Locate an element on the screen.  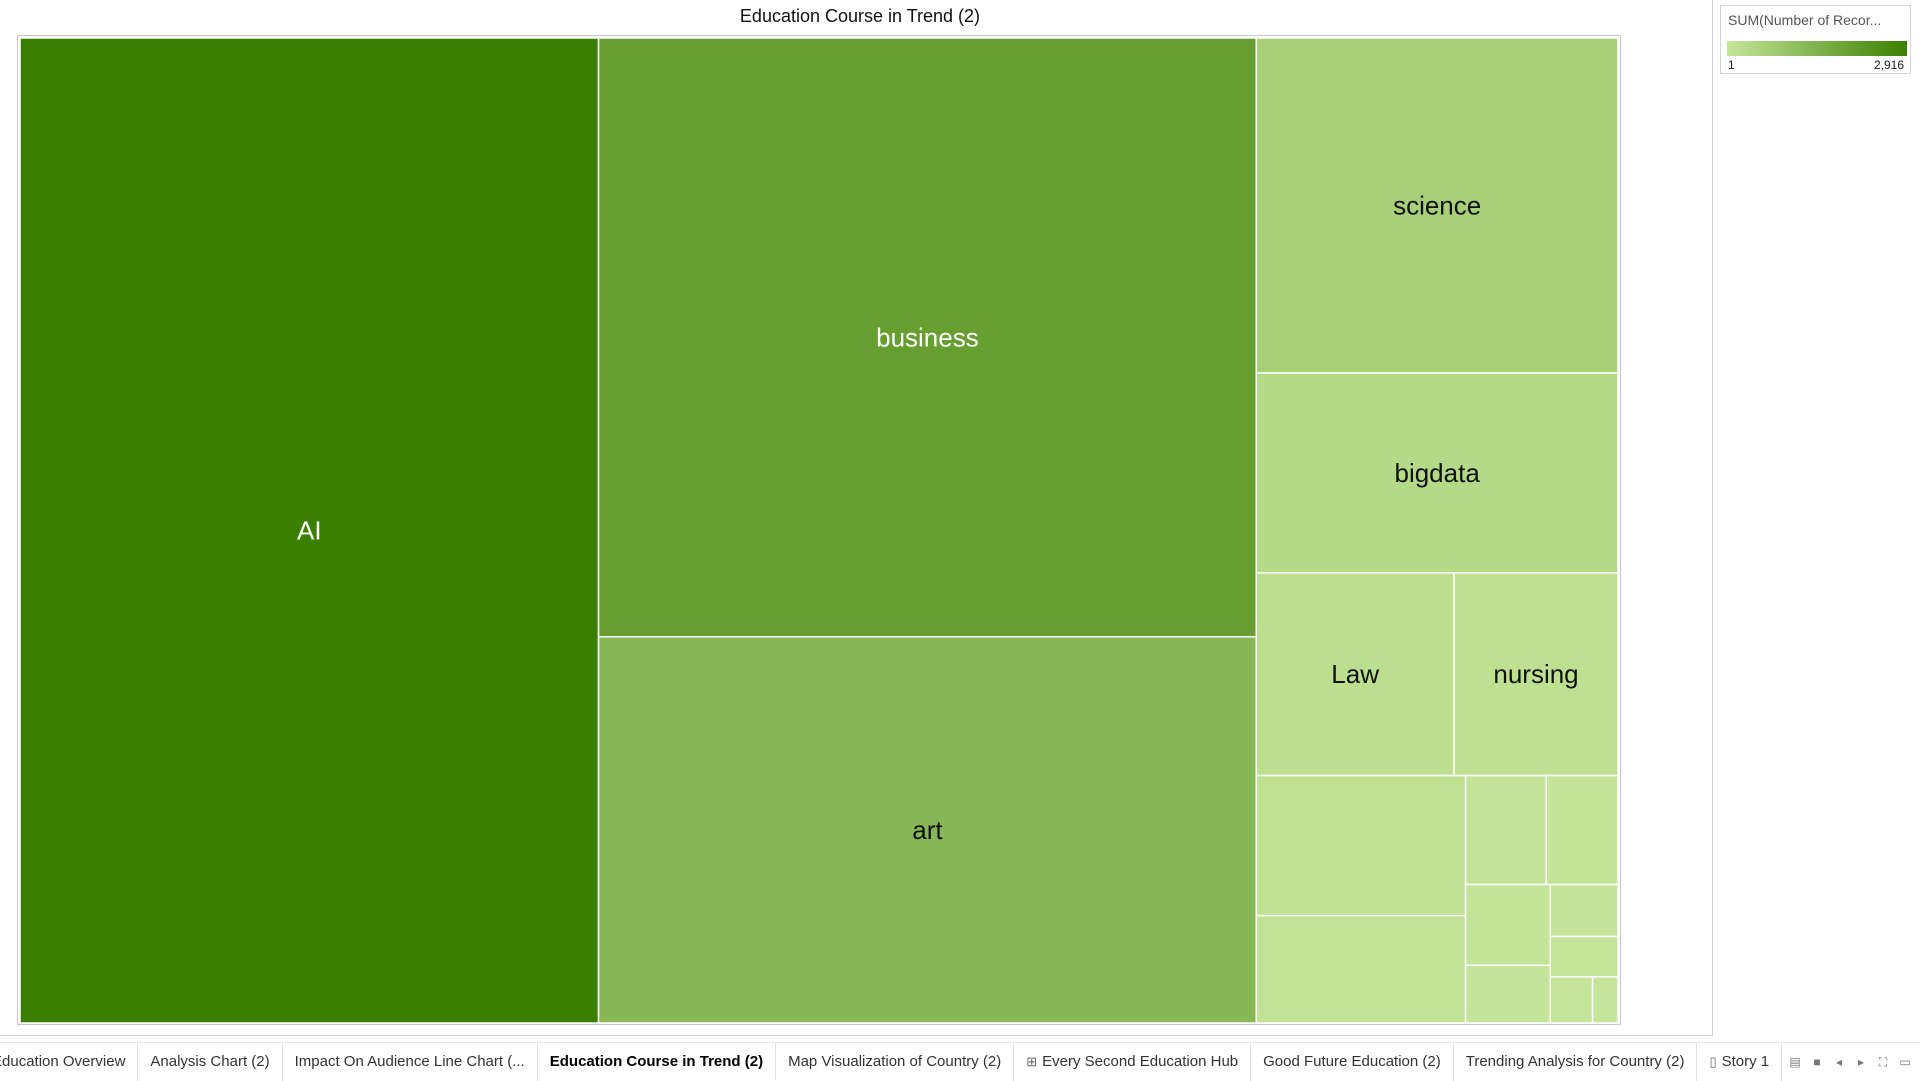
treemap-label: AI is located at coordinates (309, 531).